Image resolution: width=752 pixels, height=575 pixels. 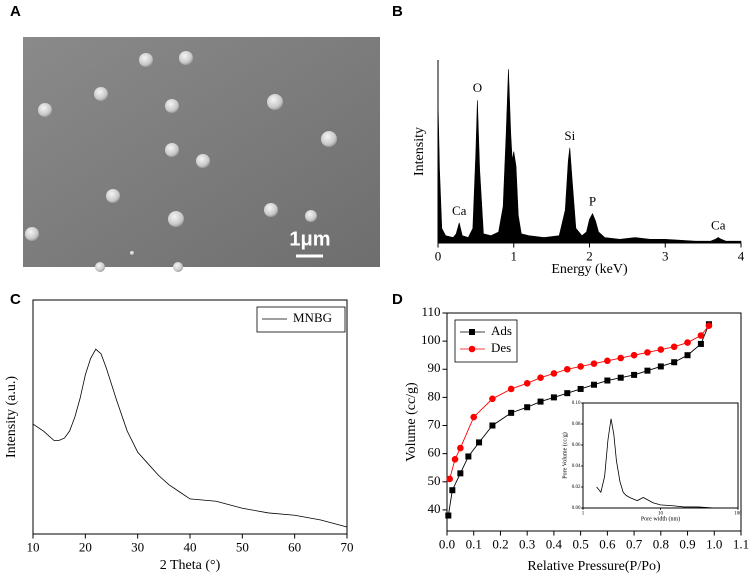 I want to click on y-tick-label: 80, so click(x=434, y=395).